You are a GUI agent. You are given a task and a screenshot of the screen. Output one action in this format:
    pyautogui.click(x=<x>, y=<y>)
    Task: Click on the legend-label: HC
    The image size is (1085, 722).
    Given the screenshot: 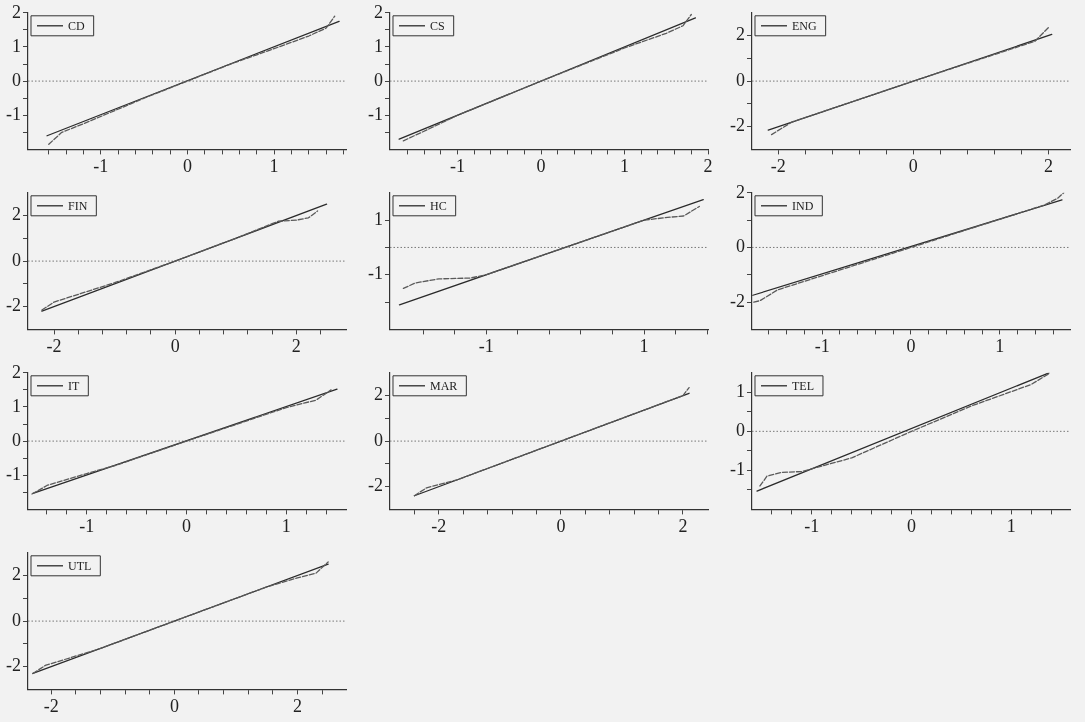 What is the action you would take?
    pyautogui.click(x=438, y=205)
    